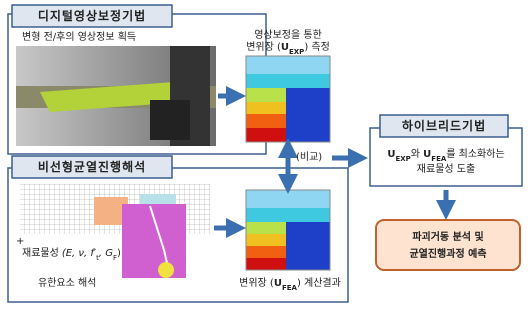  Describe the element at coordinates (79, 253) in the screenshot. I see `text: (E, ν, f′` at that location.